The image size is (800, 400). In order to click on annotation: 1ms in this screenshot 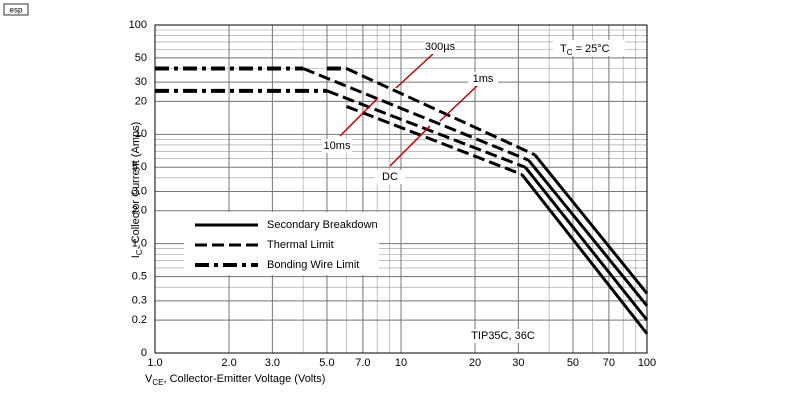, I will do `click(483, 79)`.